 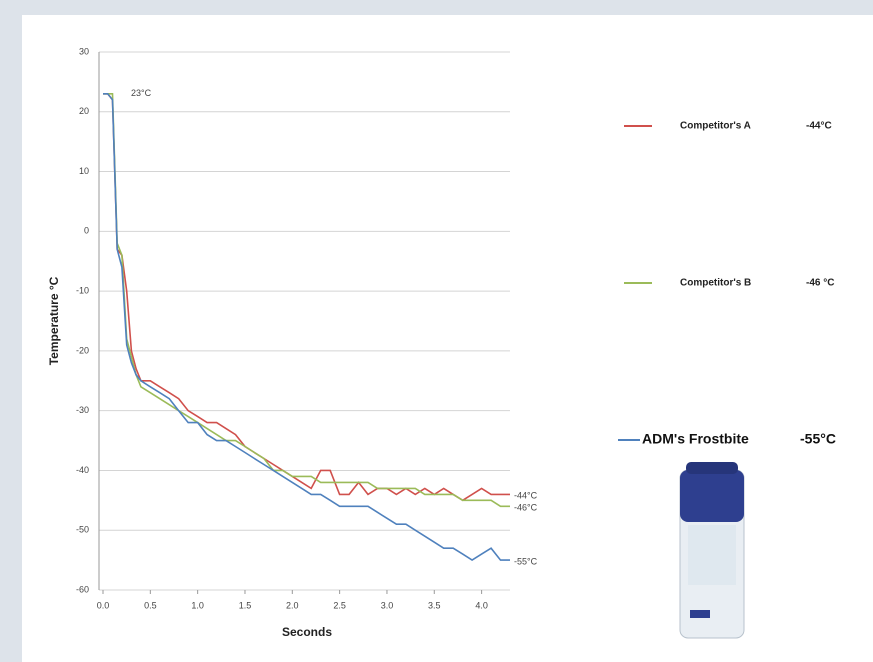 I want to click on x-tick-label: 2.5, so click(x=339, y=605).